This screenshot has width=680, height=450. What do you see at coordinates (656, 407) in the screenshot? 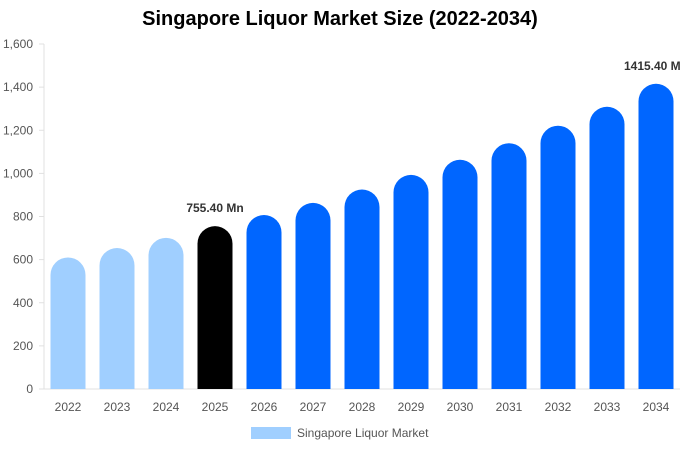
I see `x-tick-label: 2034` at bounding box center [656, 407].